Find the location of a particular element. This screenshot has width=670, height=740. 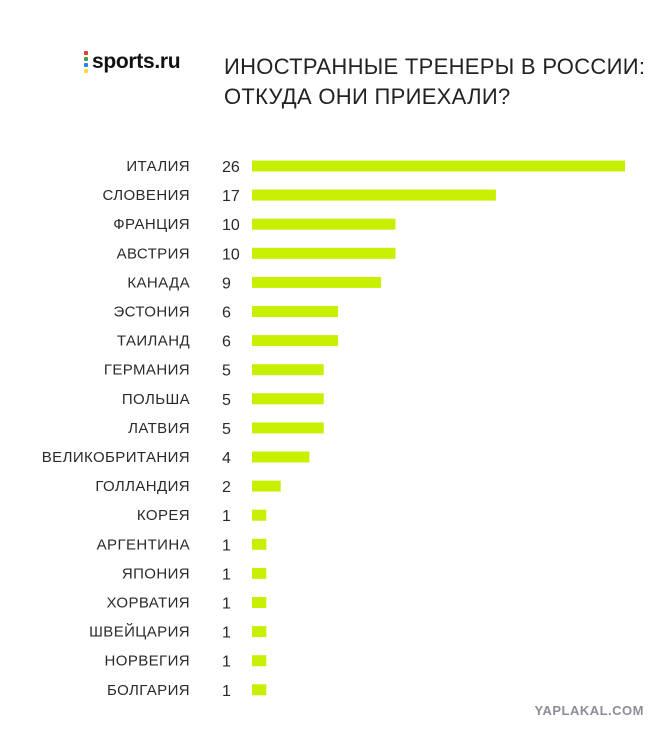

sports-ru-logo: sports.ru is located at coordinates (132, 62).